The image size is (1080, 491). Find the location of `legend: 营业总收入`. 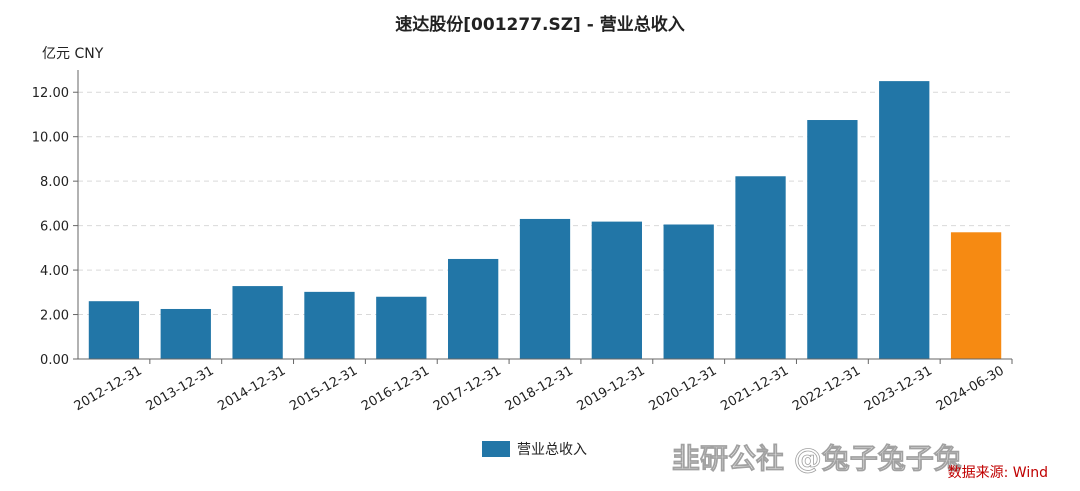

legend: 营业总收入 is located at coordinates (534, 449).